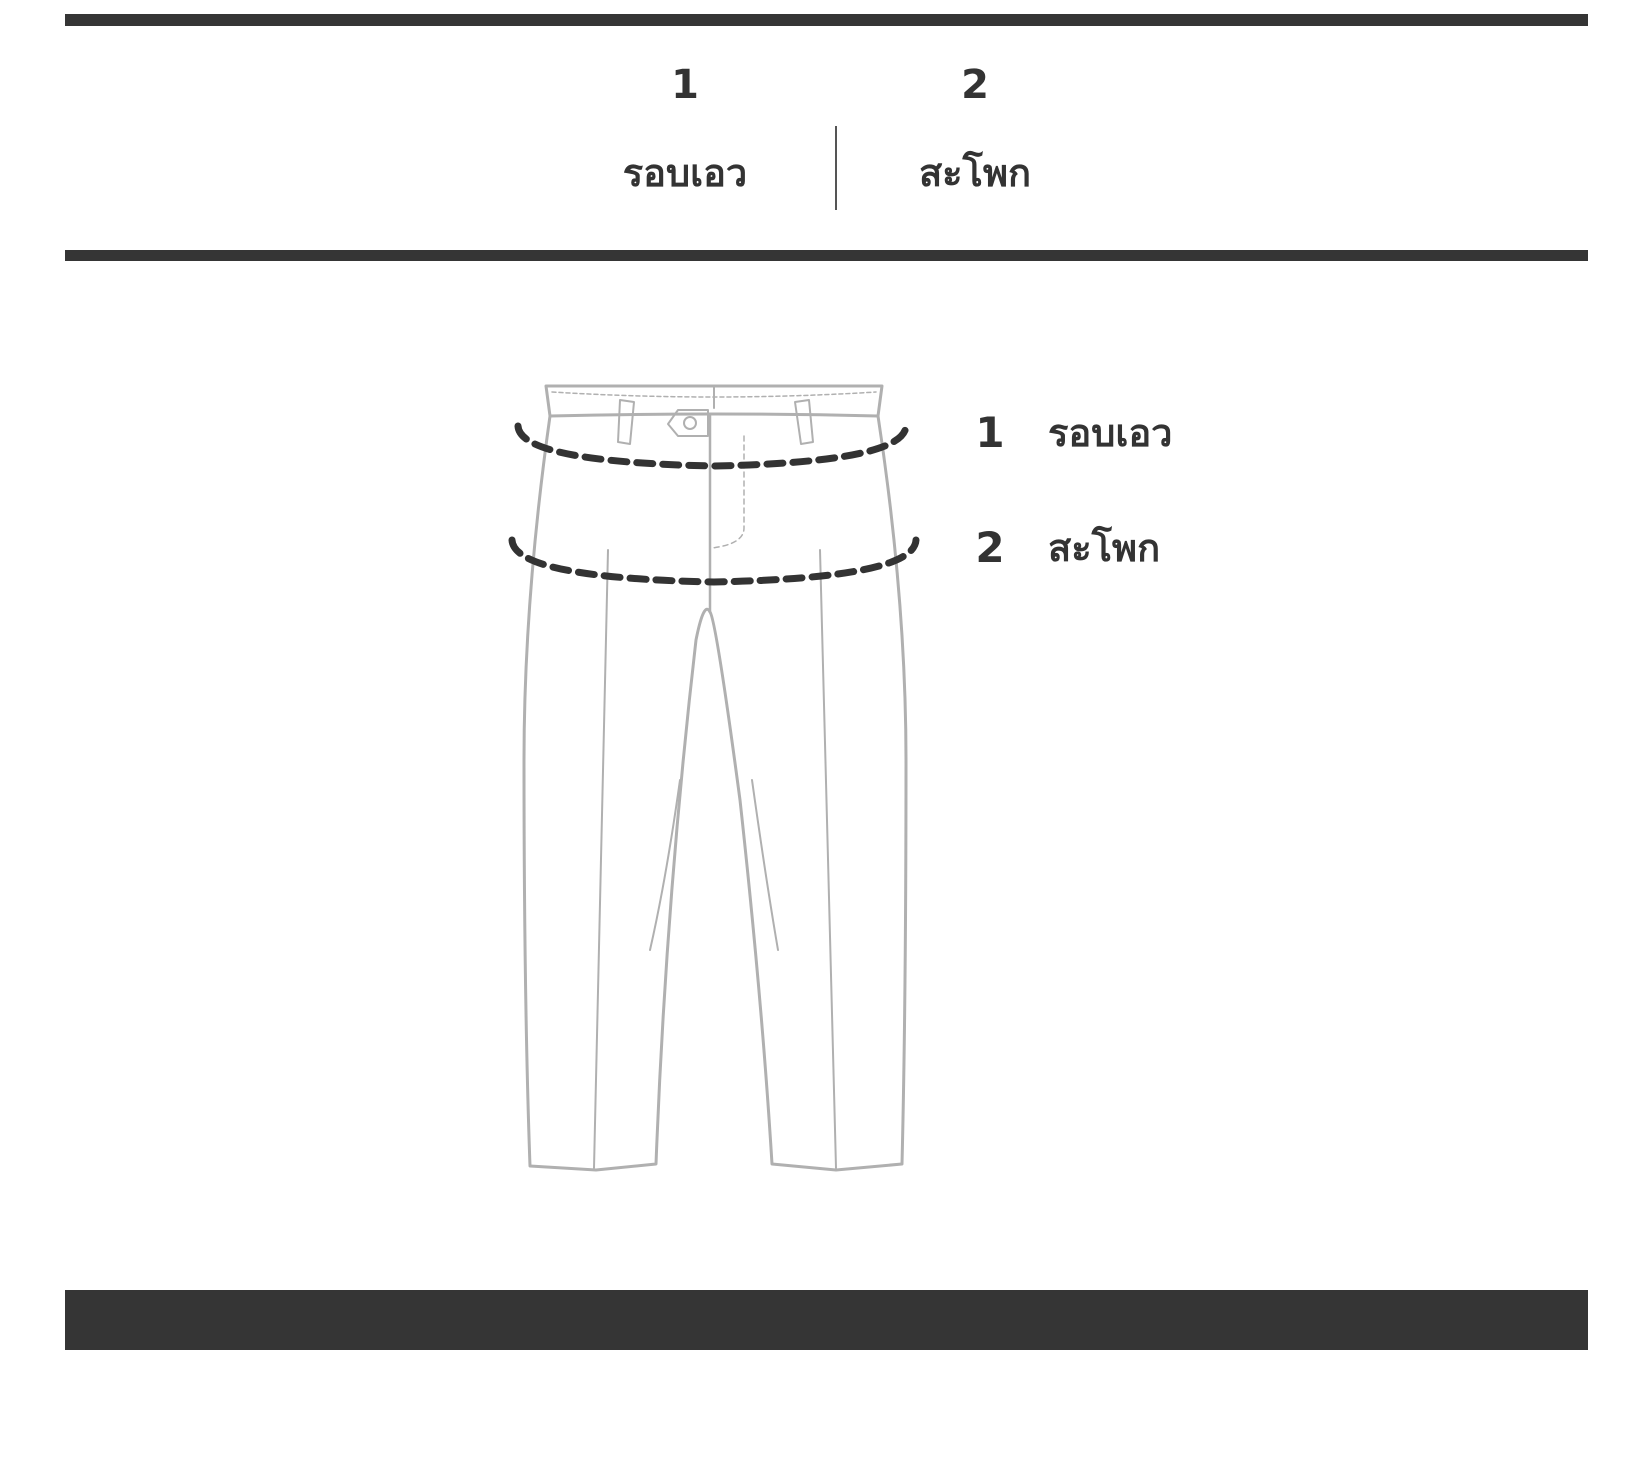 The height and width of the screenshot is (1471, 1651). Describe the element at coordinates (975, 85) in the screenshot. I see `column-2-number: 2` at that location.